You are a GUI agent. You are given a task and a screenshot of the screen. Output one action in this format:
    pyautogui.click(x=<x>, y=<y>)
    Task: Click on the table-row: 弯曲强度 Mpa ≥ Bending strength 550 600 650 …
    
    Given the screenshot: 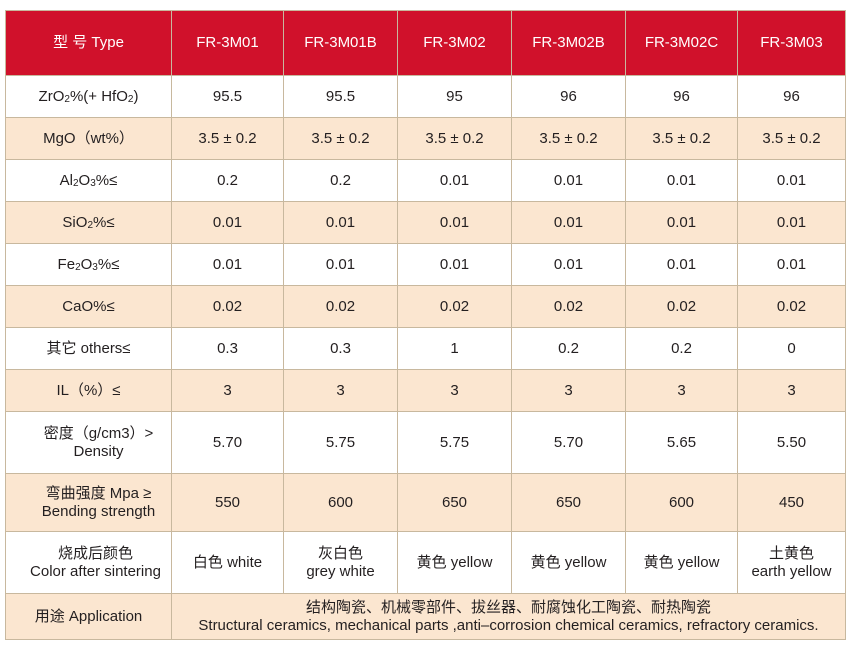 What is the action you would take?
    pyautogui.click(x=425, y=502)
    